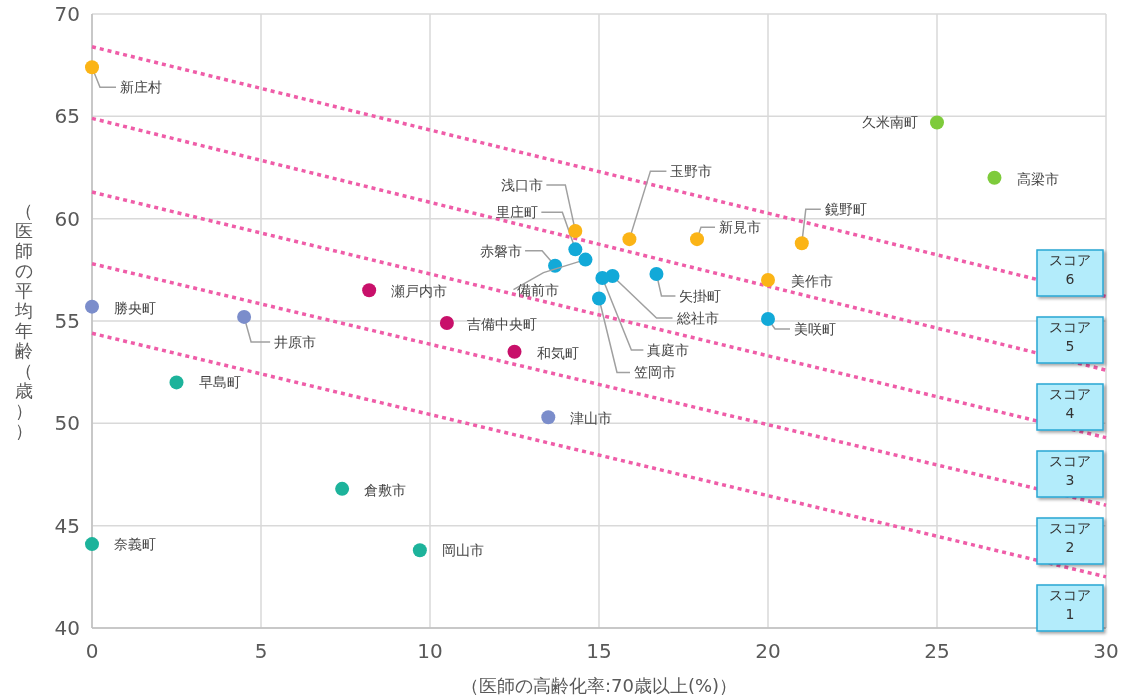 Image resolution: width=1121 pixels, height=698 pixels. Describe the element at coordinates (430, 651) in the screenshot. I see `x-tick-label: 10` at that location.